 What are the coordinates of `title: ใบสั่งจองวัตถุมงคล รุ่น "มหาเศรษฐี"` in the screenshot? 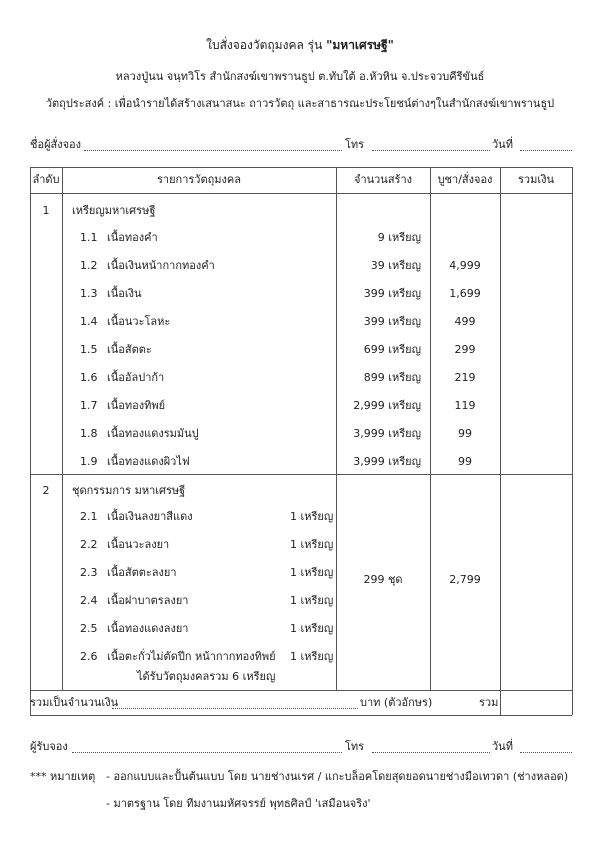 It's located at (300, 45).